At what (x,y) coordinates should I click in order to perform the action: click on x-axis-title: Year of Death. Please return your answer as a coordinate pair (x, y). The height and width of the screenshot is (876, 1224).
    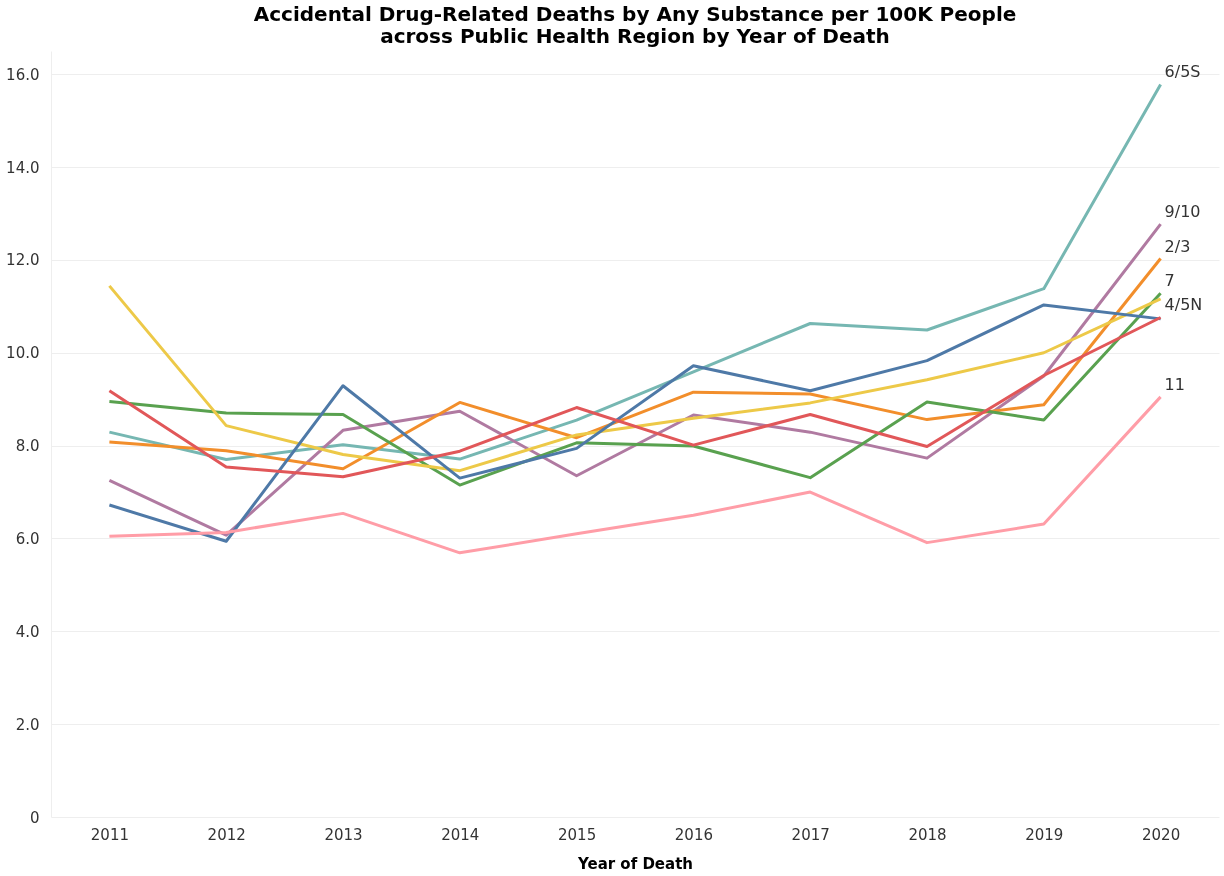
    Looking at the image, I should click on (635, 863).